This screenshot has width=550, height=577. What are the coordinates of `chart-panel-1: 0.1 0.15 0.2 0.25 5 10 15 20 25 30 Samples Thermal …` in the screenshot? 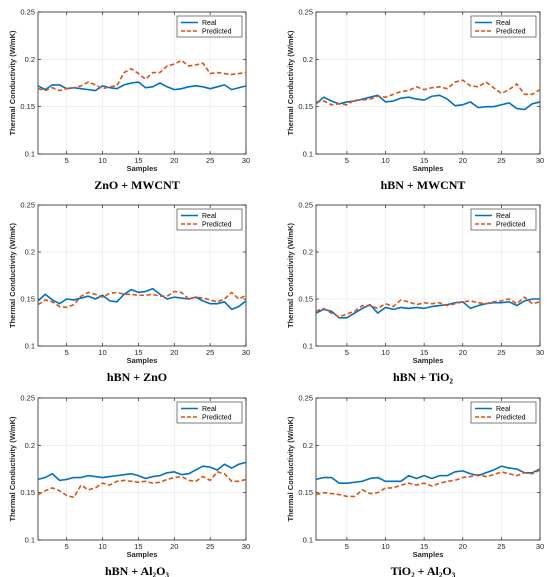 It's located at (129, 100).